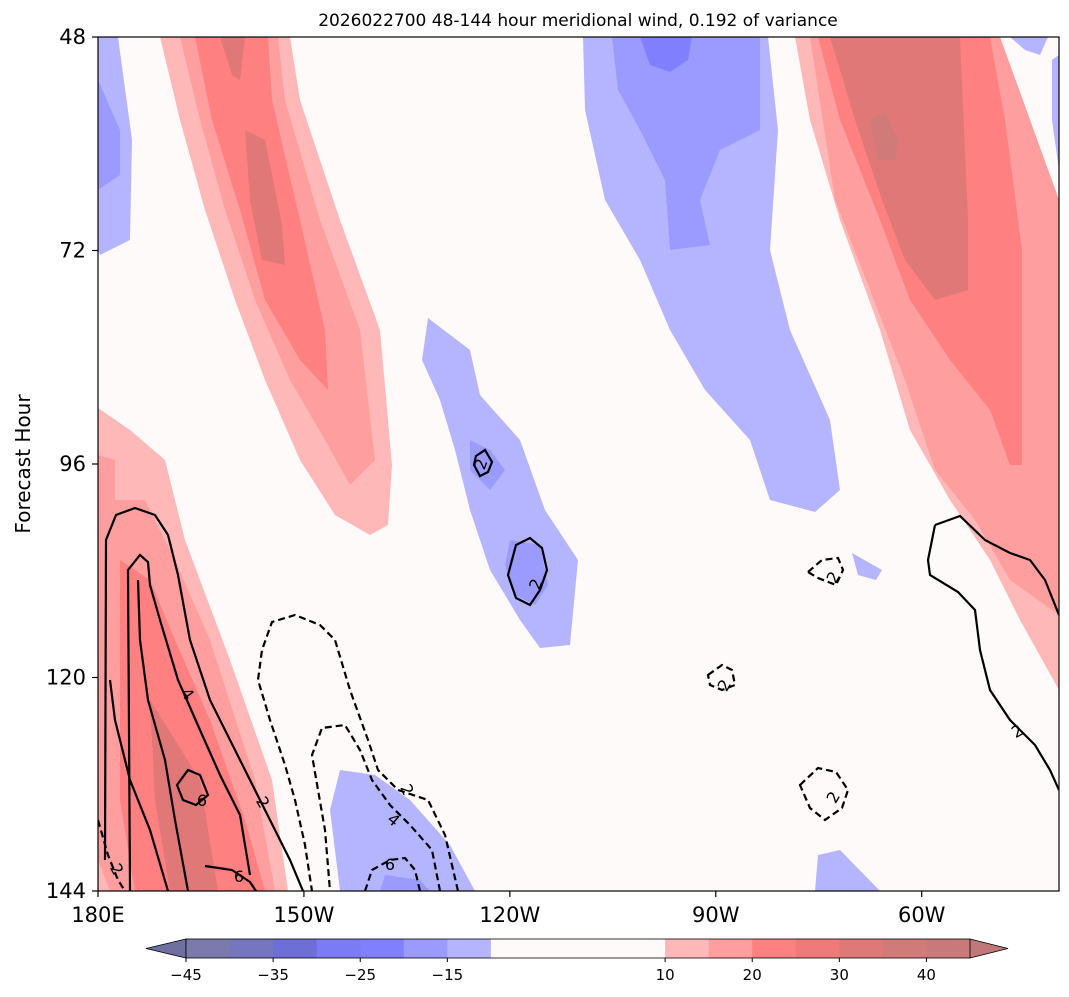 The height and width of the screenshot is (997, 1069). I want to click on contour-line-2-east-lower, so click(992, 657).